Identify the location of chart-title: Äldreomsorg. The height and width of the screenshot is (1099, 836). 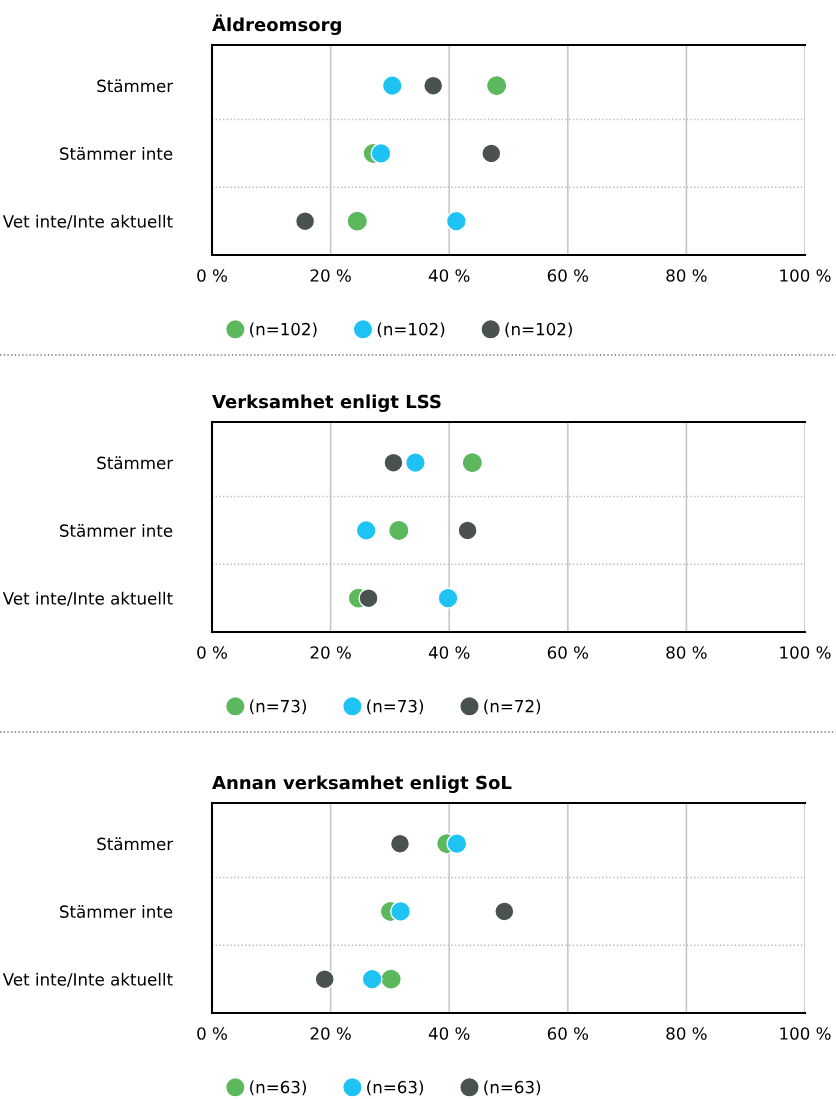
(276, 25).